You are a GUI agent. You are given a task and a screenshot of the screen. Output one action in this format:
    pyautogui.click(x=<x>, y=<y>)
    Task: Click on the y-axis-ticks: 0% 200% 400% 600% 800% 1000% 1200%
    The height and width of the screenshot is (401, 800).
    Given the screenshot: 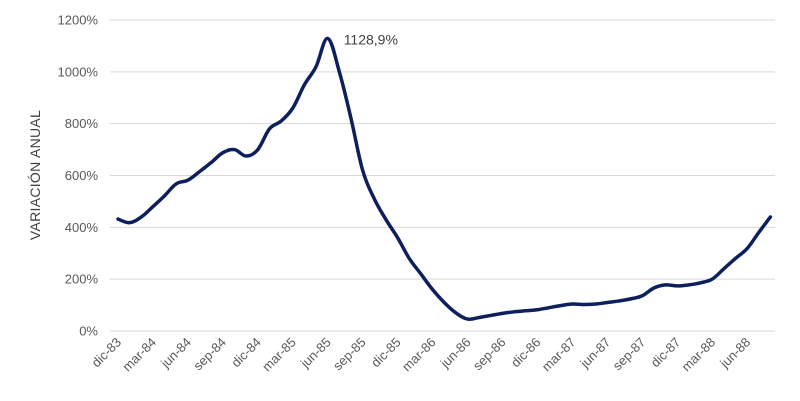 What is the action you would take?
    pyautogui.click(x=78, y=176)
    